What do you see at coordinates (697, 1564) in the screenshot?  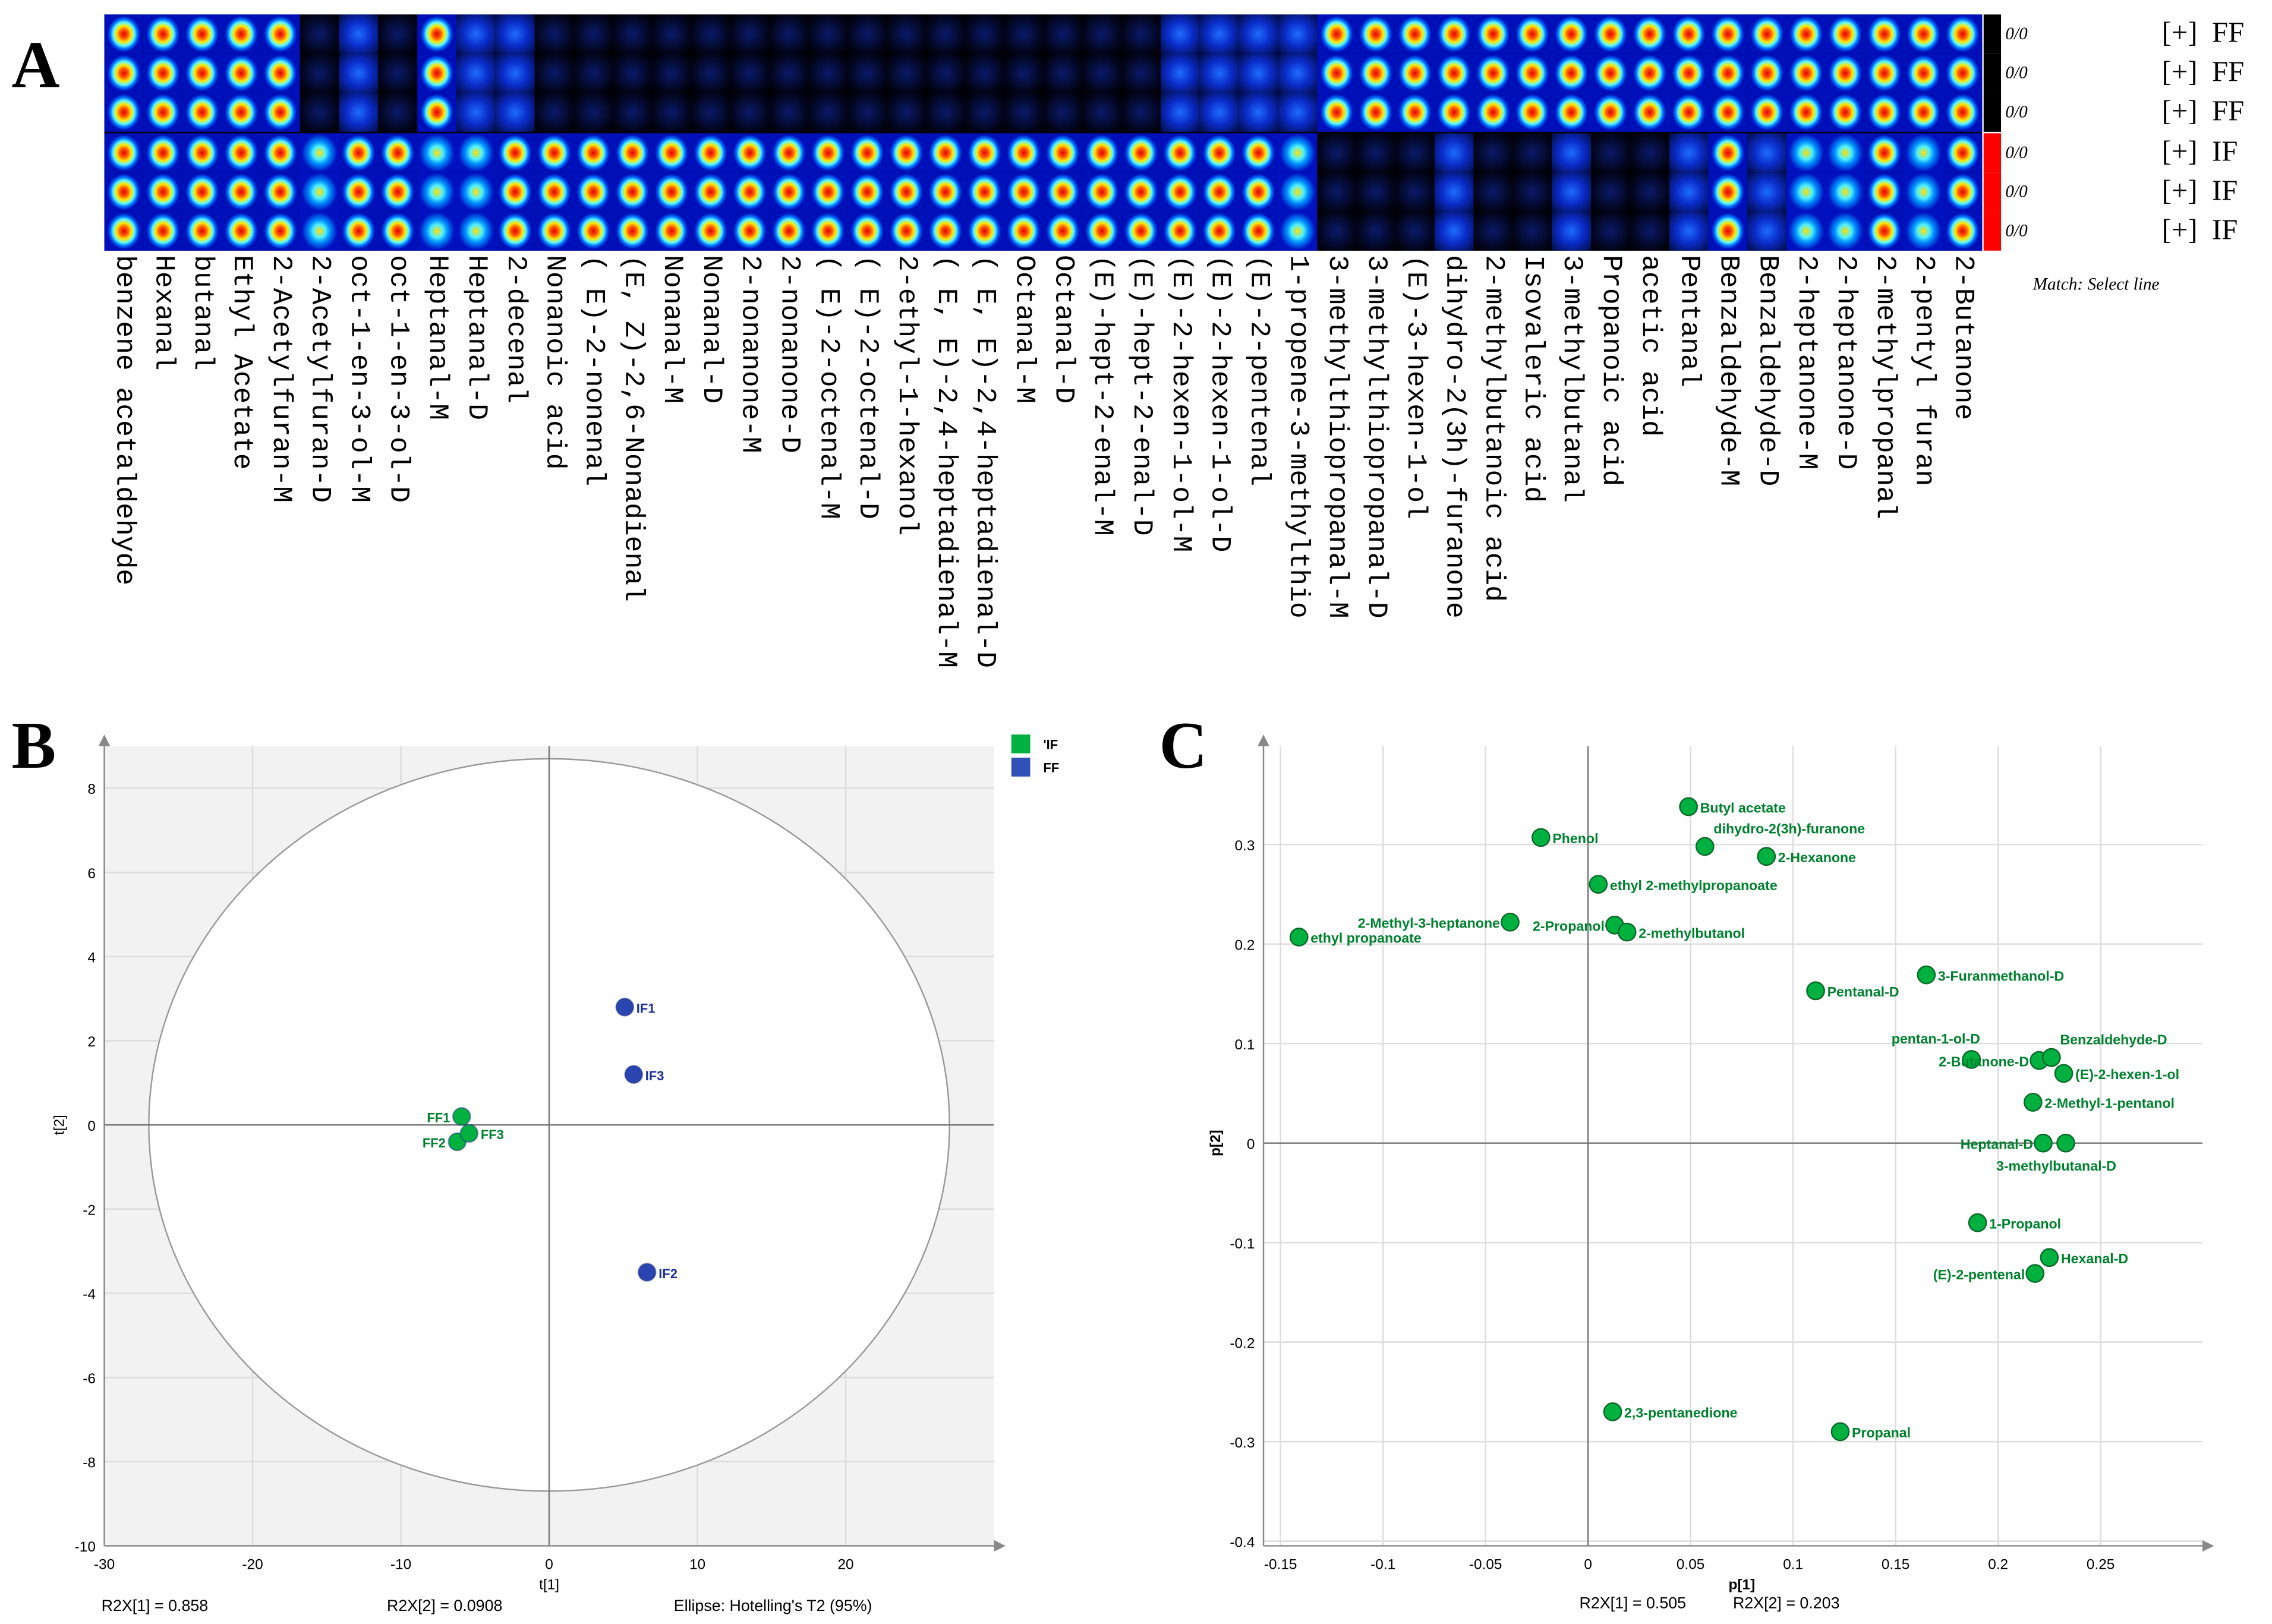 I see `x-tick-label: 10` at bounding box center [697, 1564].